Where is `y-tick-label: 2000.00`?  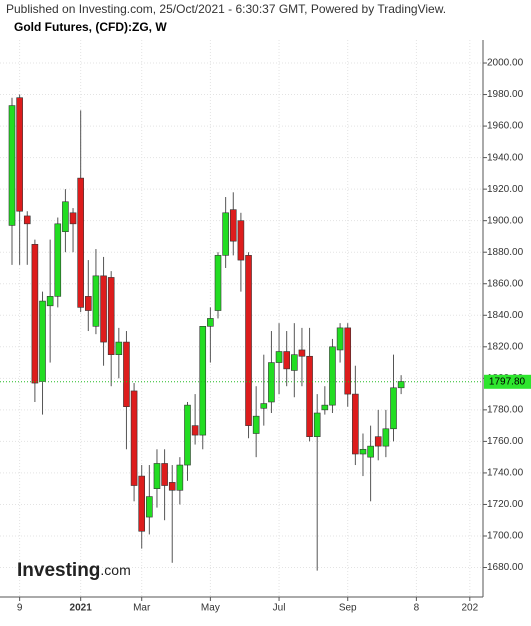
y-tick-label: 2000.00 is located at coordinates (505, 63).